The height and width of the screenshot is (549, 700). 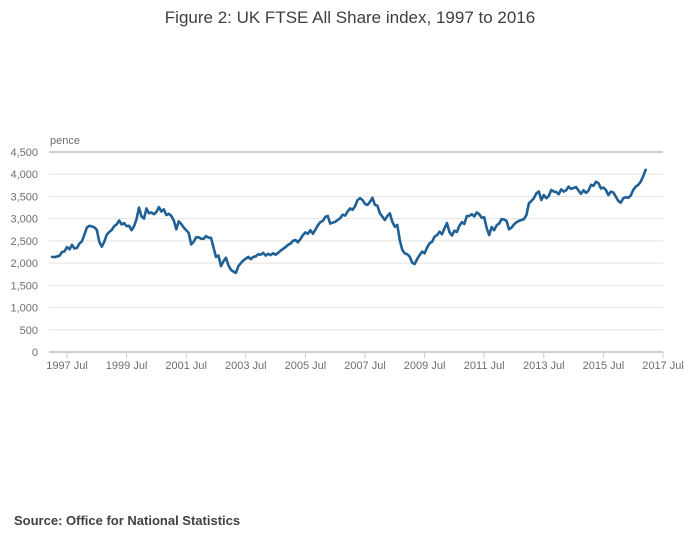 I want to click on x-tick-label: 2001 Jul, so click(x=186, y=366).